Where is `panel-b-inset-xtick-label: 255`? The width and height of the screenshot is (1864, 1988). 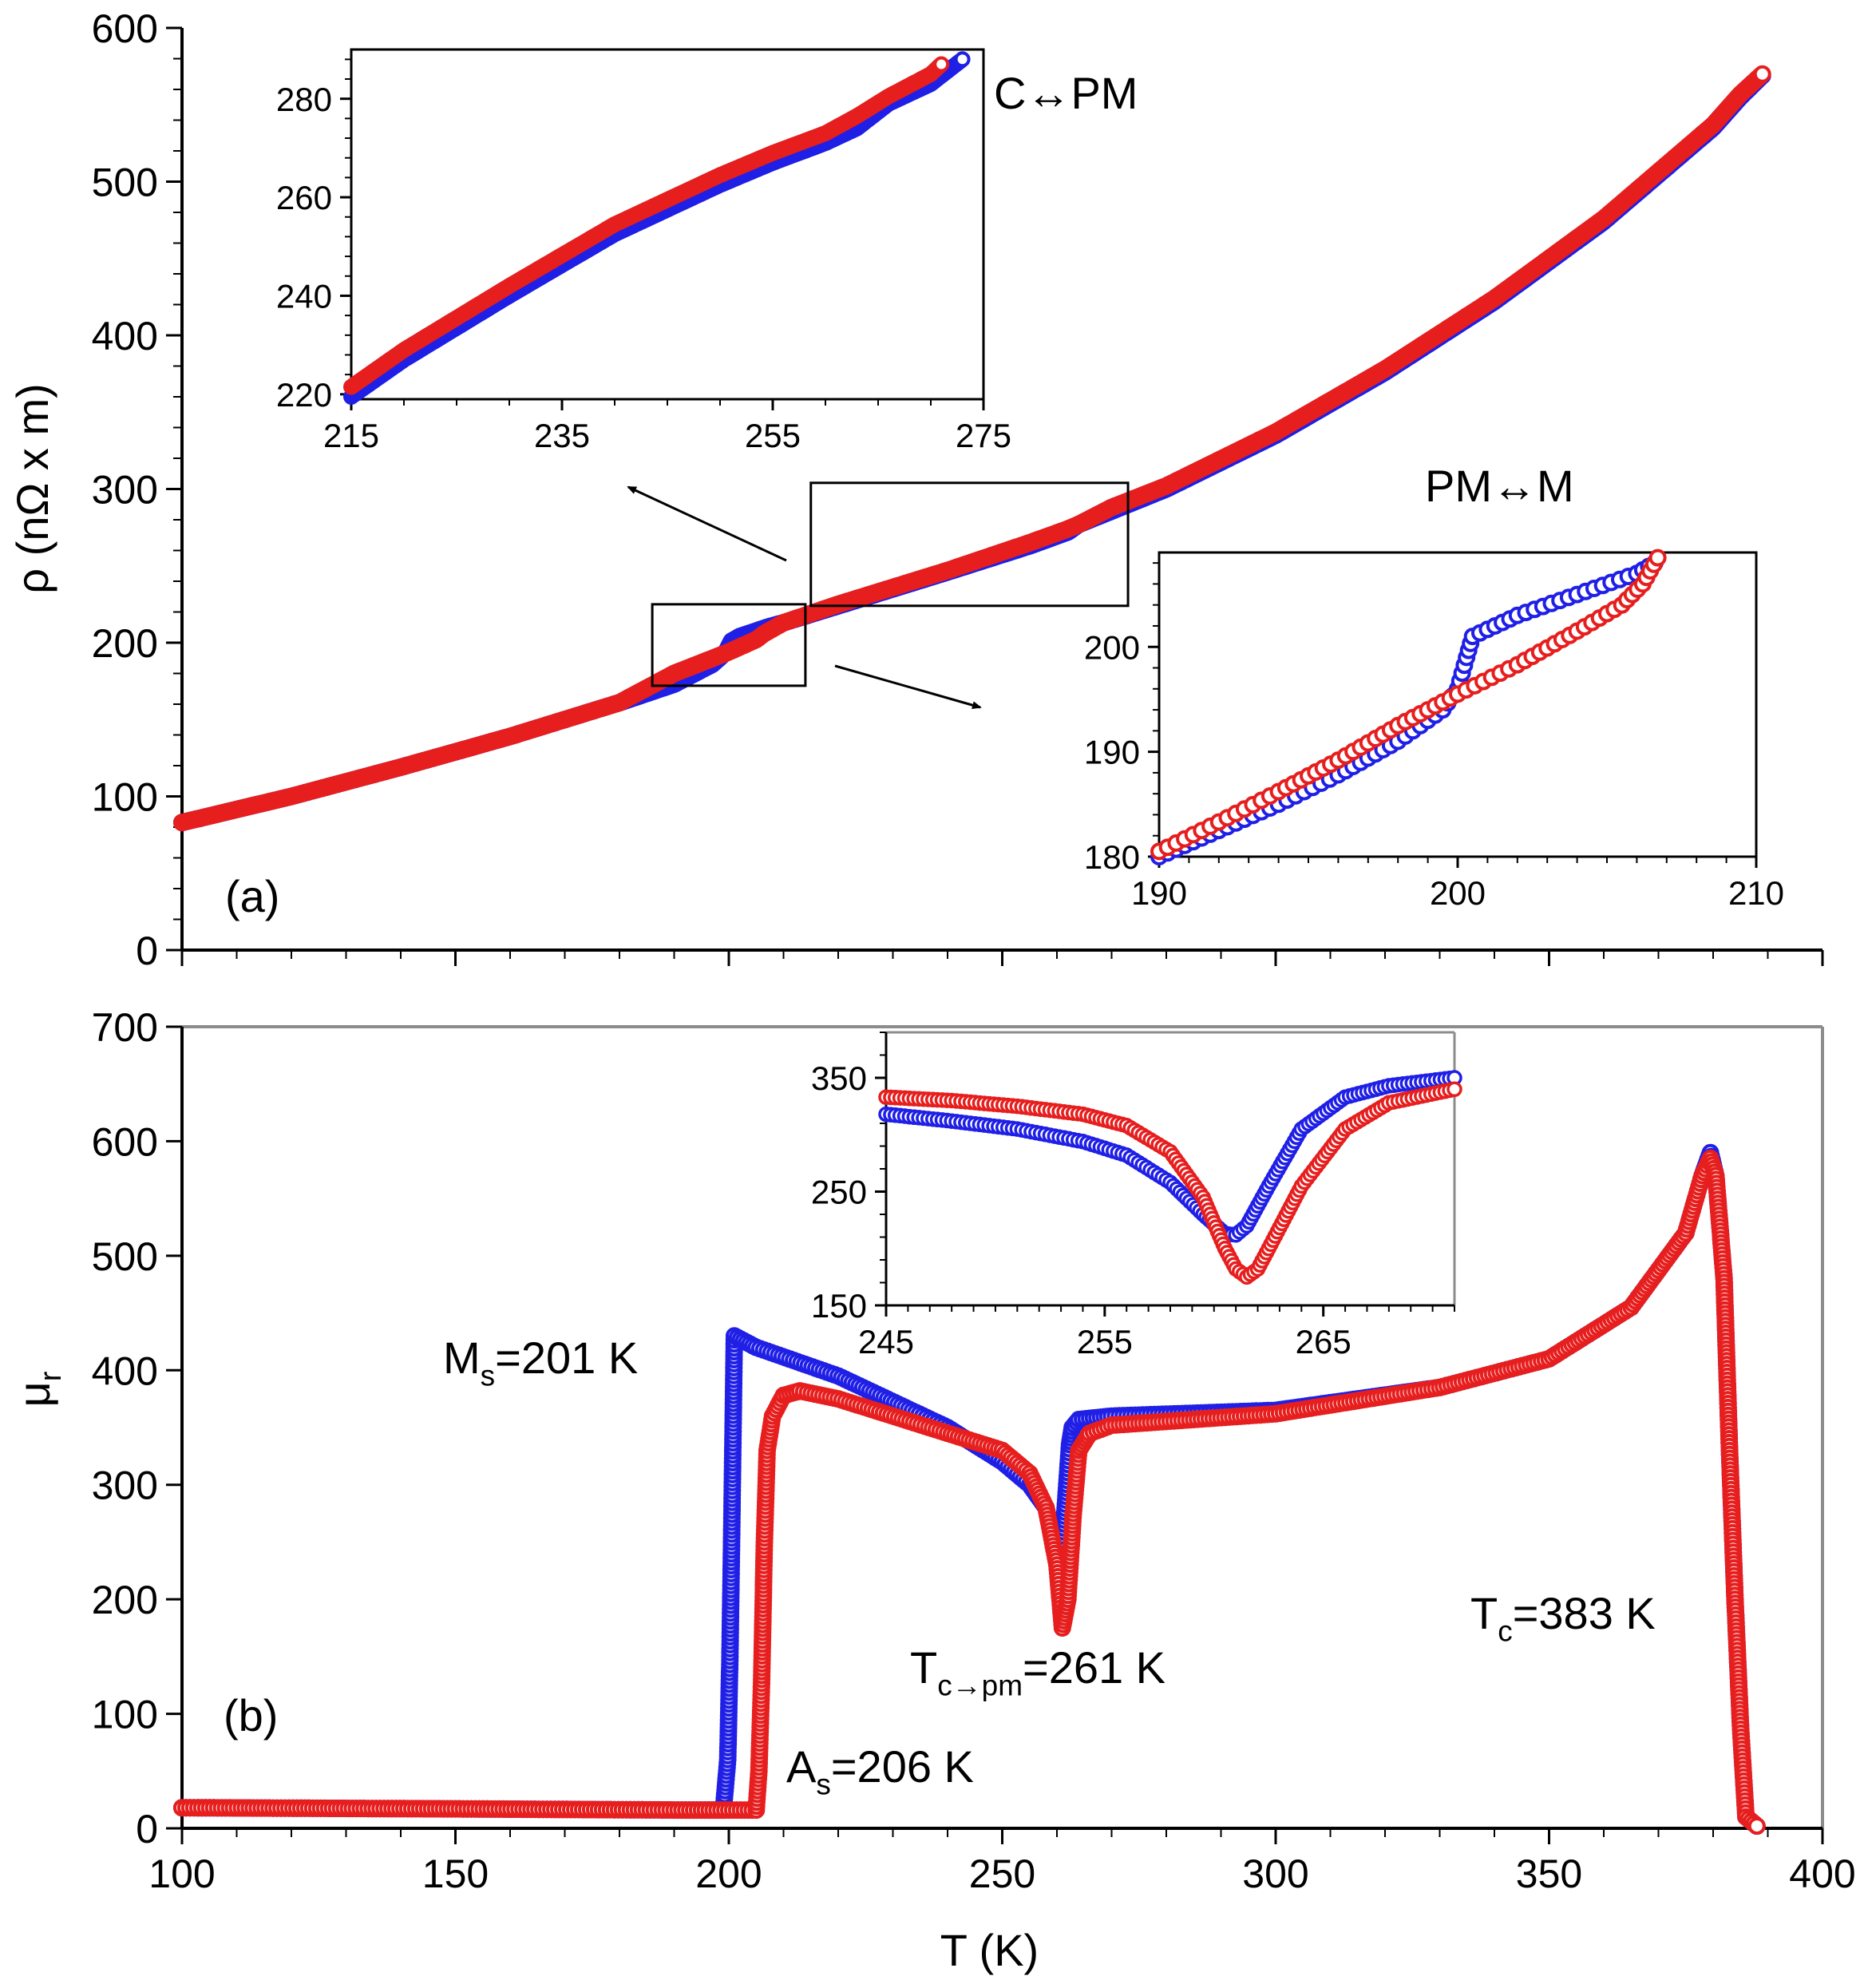
panel-b-inset-xtick-label: 255 is located at coordinates (1105, 1341).